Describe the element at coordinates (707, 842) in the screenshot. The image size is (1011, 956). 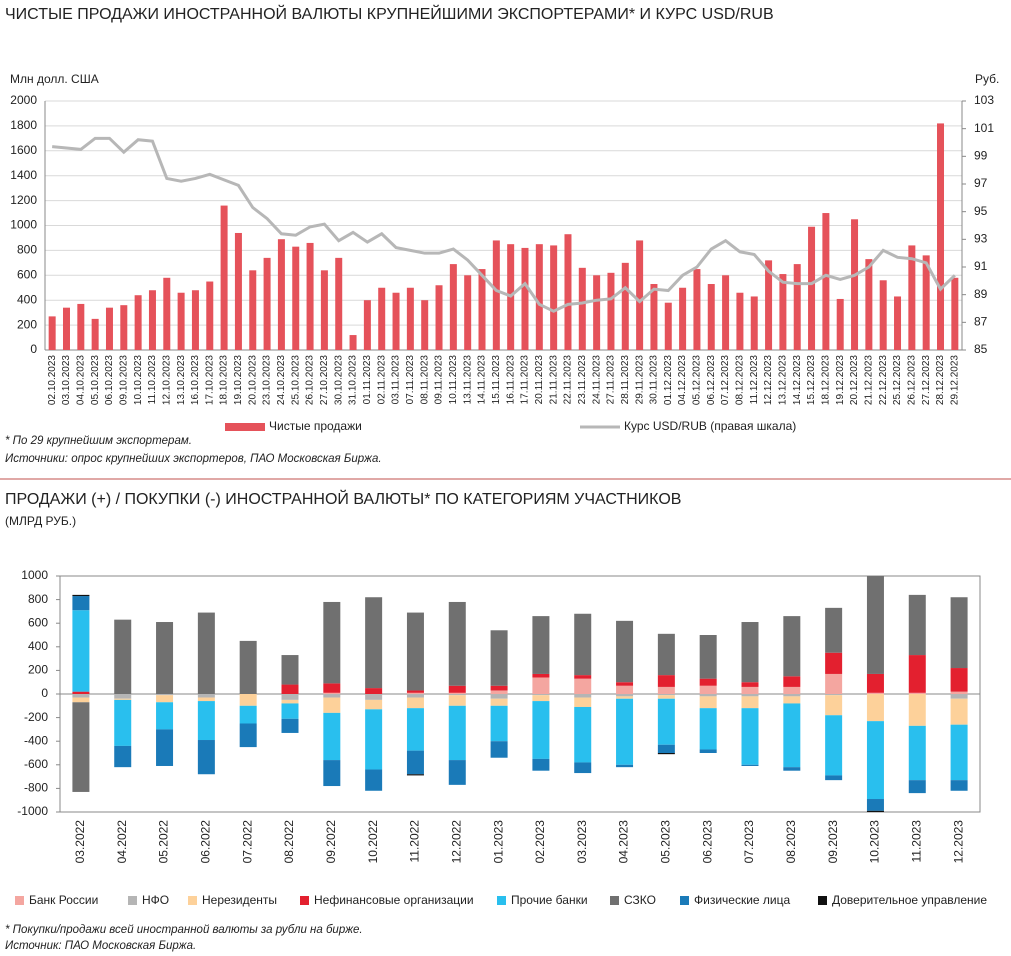
I see `x-tick-label: 06.2023` at that location.